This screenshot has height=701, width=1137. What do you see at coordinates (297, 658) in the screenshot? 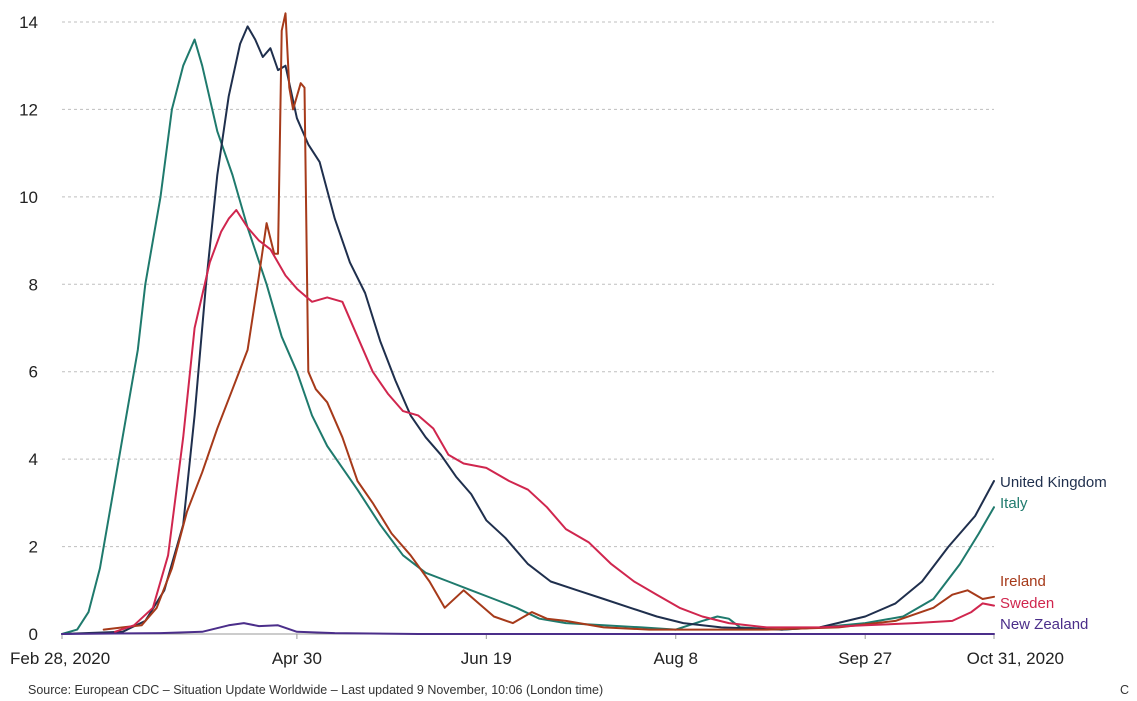
I see `x-tick-label: Apr 30` at bounding box center [297, 658].